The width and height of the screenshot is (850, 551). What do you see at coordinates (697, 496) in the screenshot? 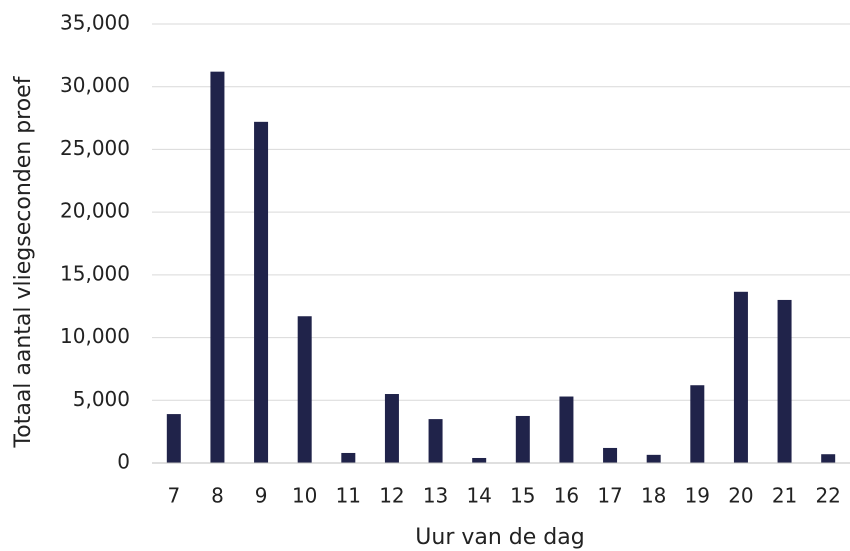
I see `x-tick-label: 19` at bounding box center [697, 496].